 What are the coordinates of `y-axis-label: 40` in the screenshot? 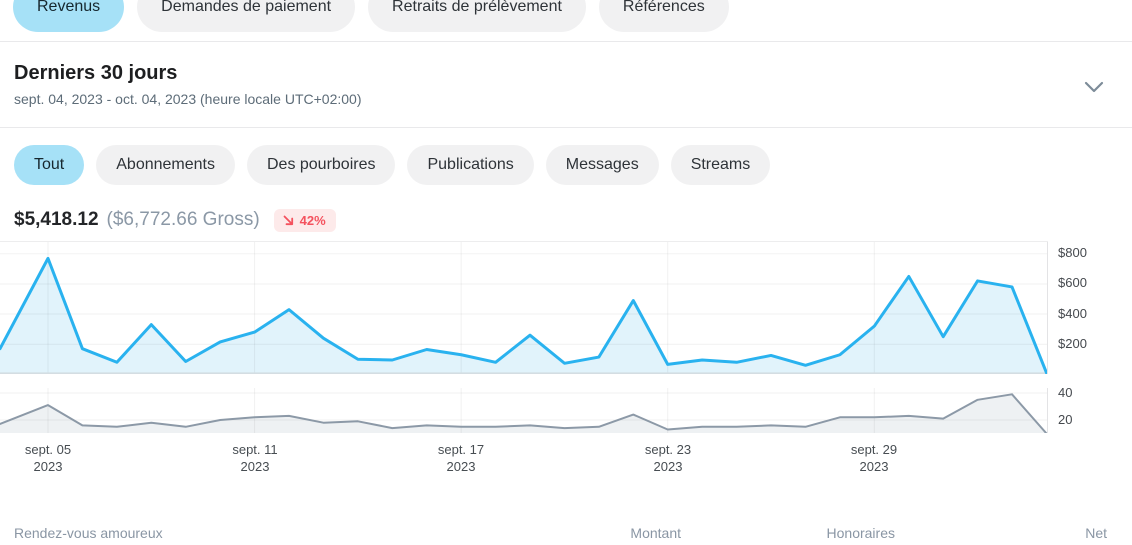 It's located at (1065, 392).